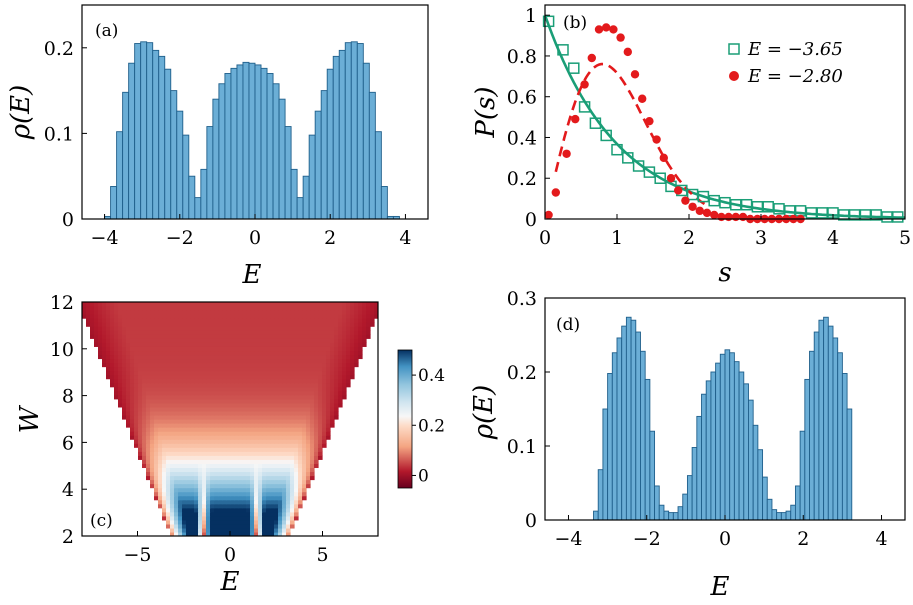  I want to click on colorbar-ticks: 00.20.4, so click(428, 426).